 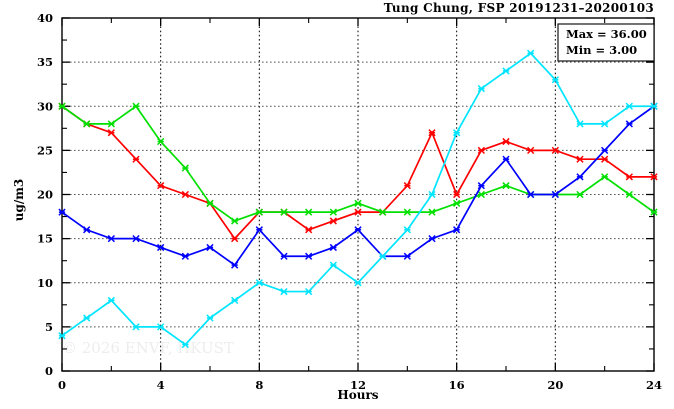 What do you see at coordinates (45, 195) in the screenshot?
I see `y-tick-label: 20` at bounding box center [45, 195].